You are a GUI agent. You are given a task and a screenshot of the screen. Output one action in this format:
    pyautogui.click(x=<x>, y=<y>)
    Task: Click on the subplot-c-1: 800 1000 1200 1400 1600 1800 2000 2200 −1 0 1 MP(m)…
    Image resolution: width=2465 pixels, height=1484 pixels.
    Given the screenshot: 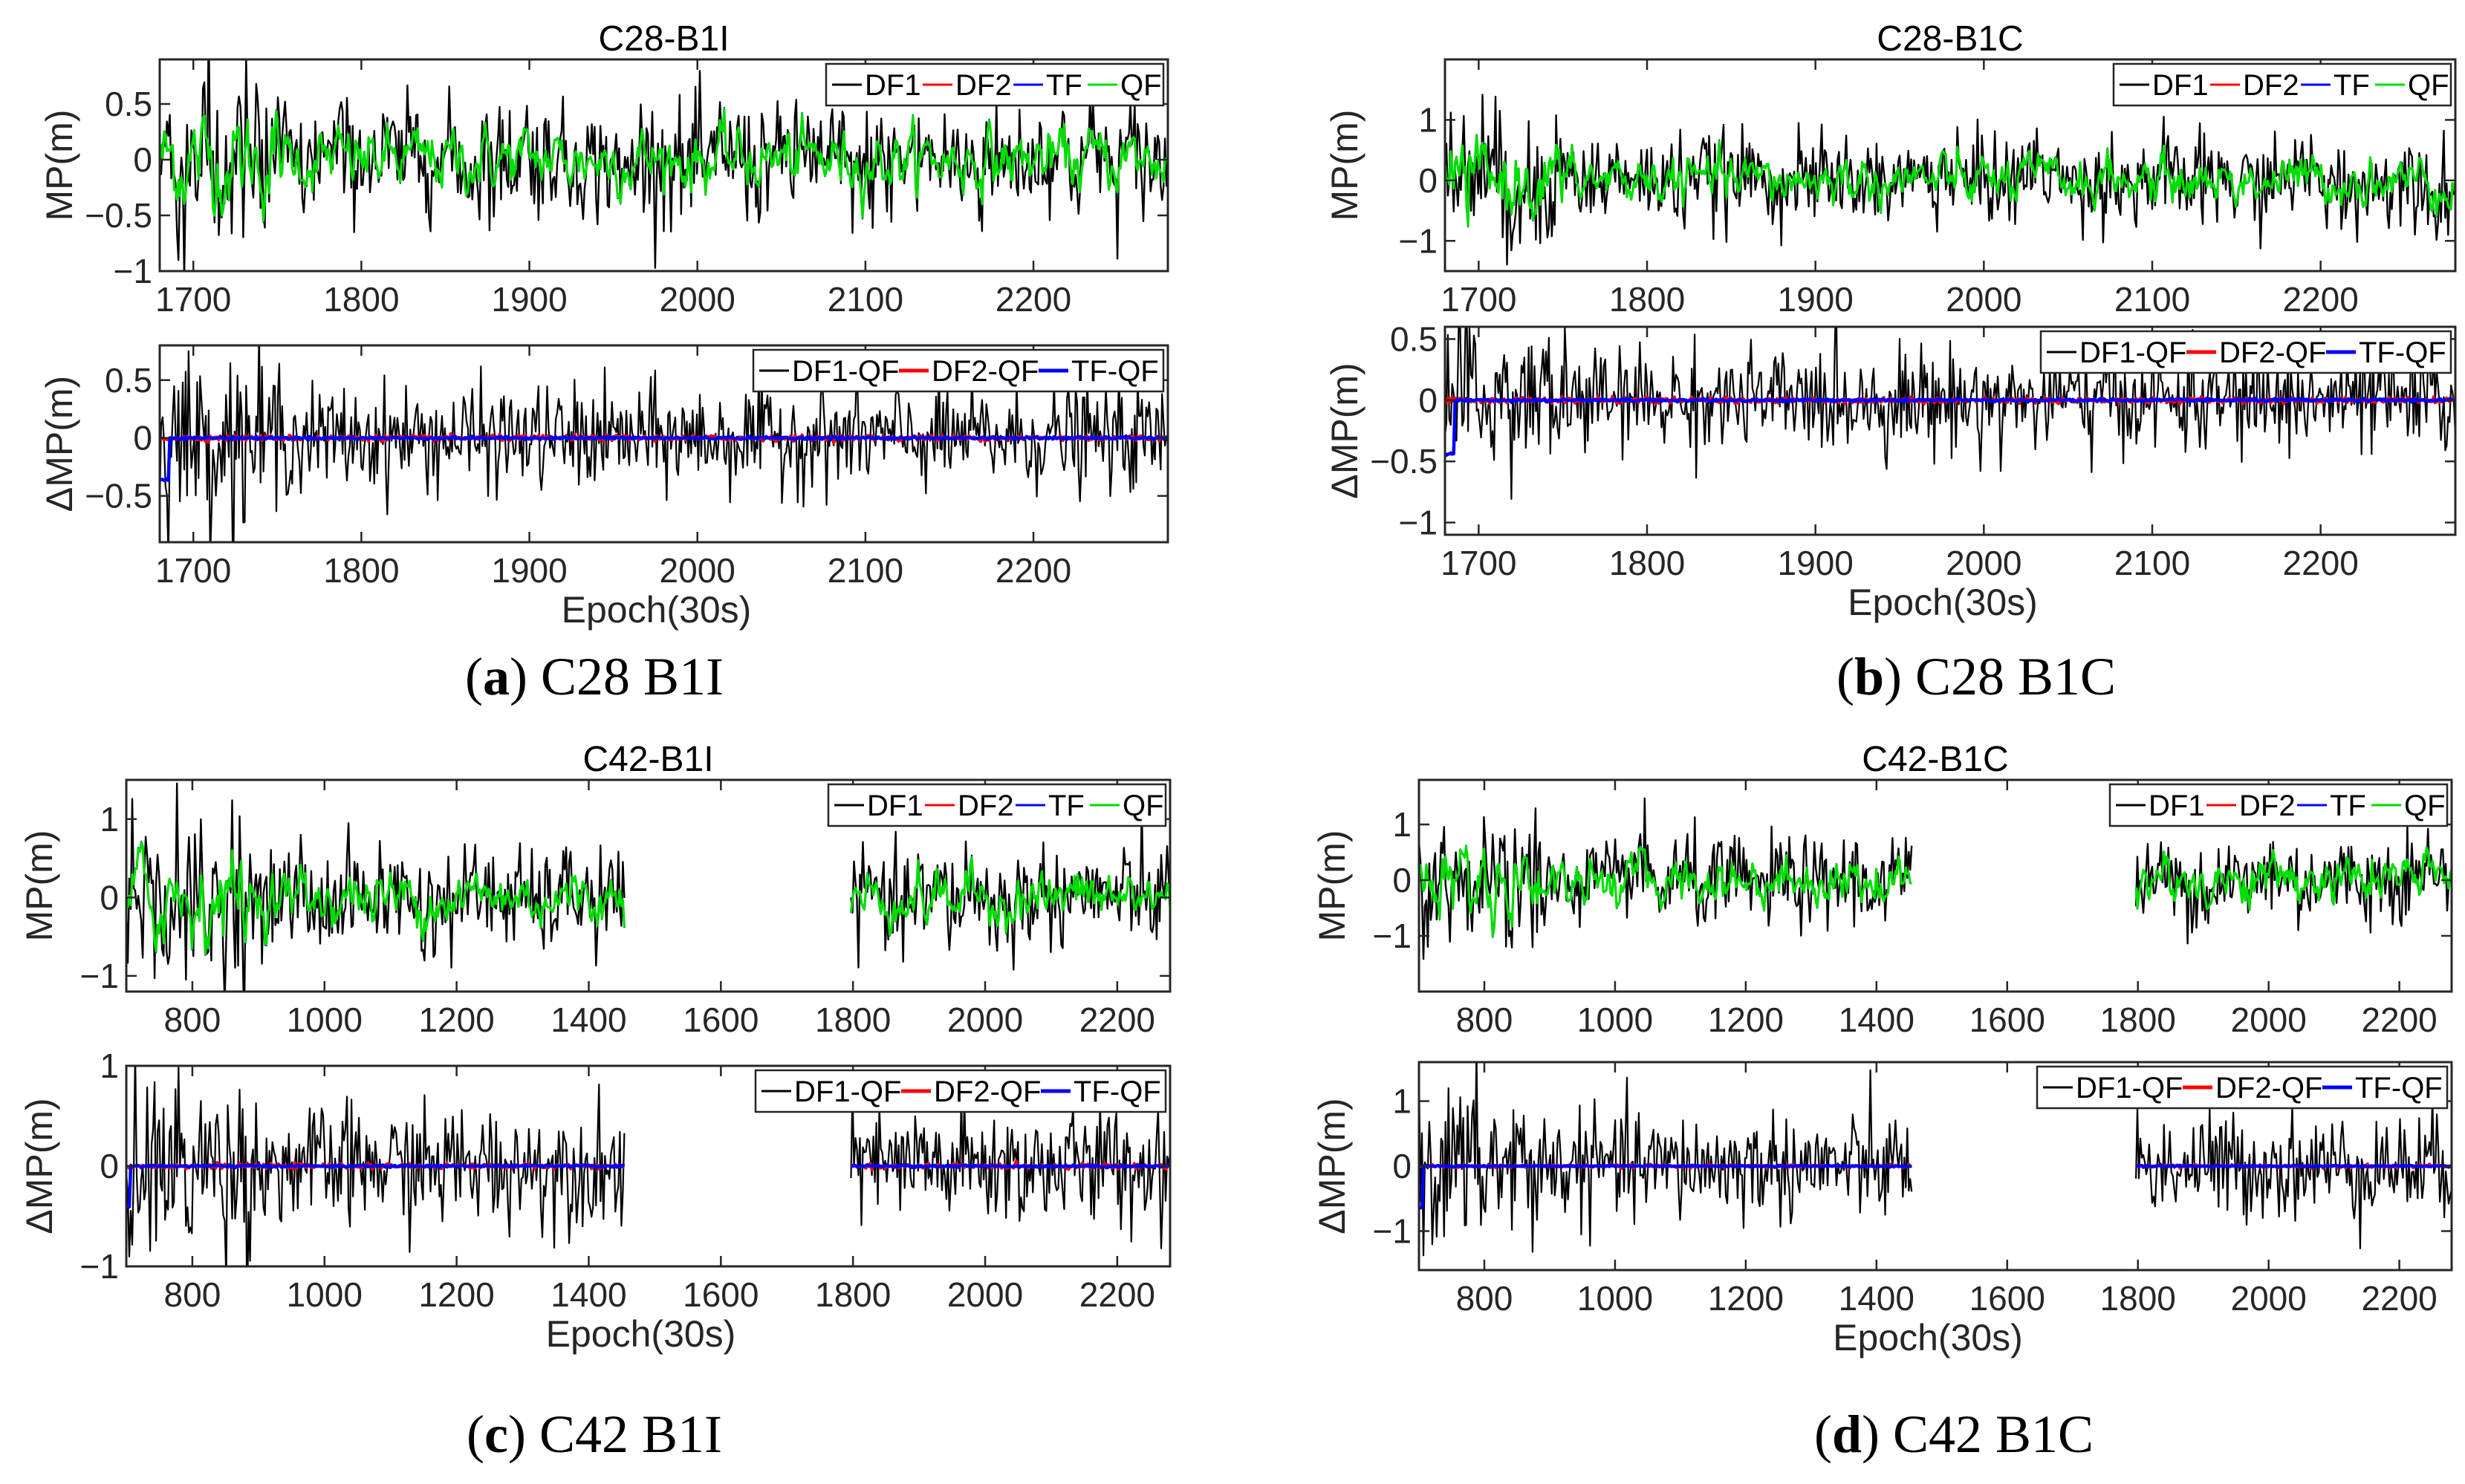 What is the action you would take?
    pyautogui.click(x=595, y=890)
    